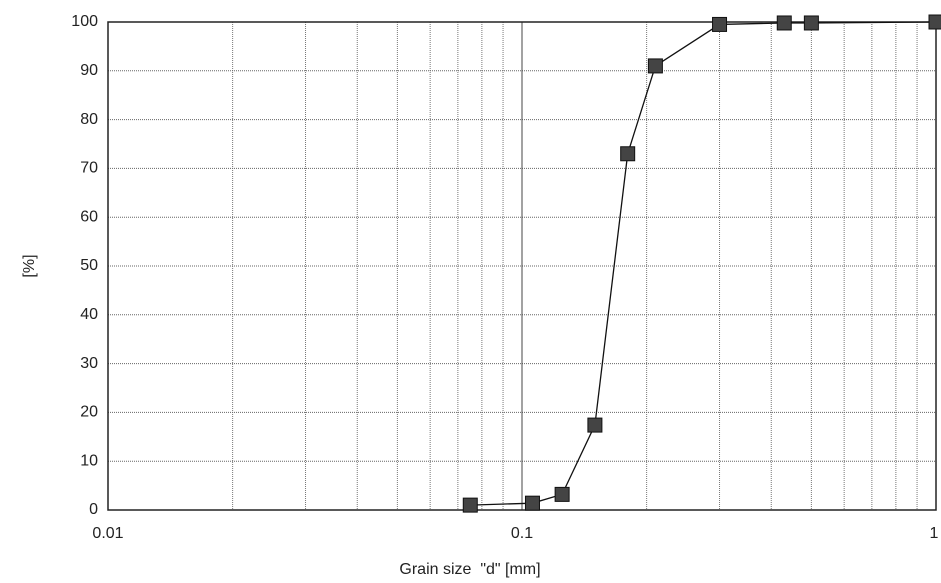  I want to click on y-tick-label: 40, so click(89, 314).